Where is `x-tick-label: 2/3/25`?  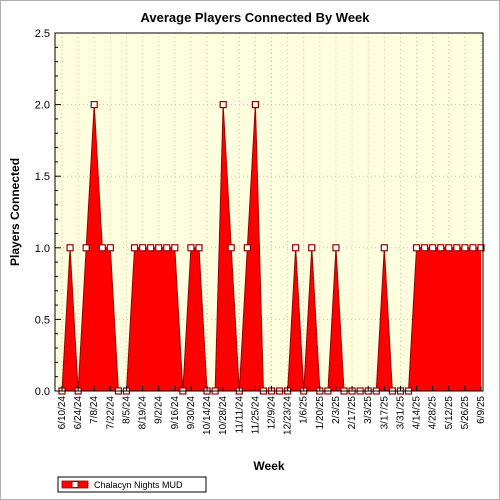
x-tick-label: 2/3/25 is located at coordinates (336, 410).